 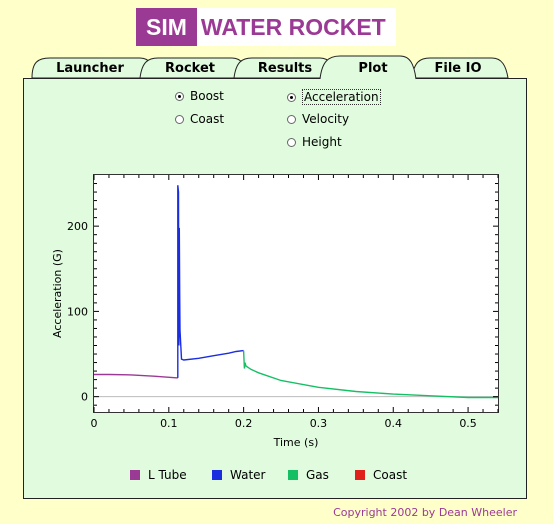 I want to click on legend-coast: Coast, so click(x=381, y=475).